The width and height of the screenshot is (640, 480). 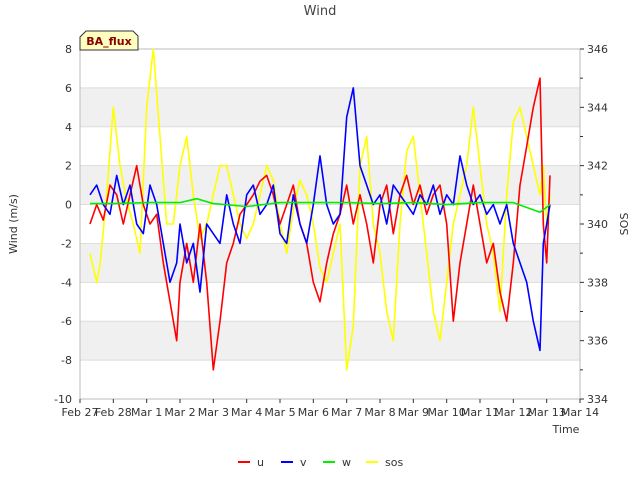 I want to click on y2-tick-label: 338, so click(x=597, y=282).